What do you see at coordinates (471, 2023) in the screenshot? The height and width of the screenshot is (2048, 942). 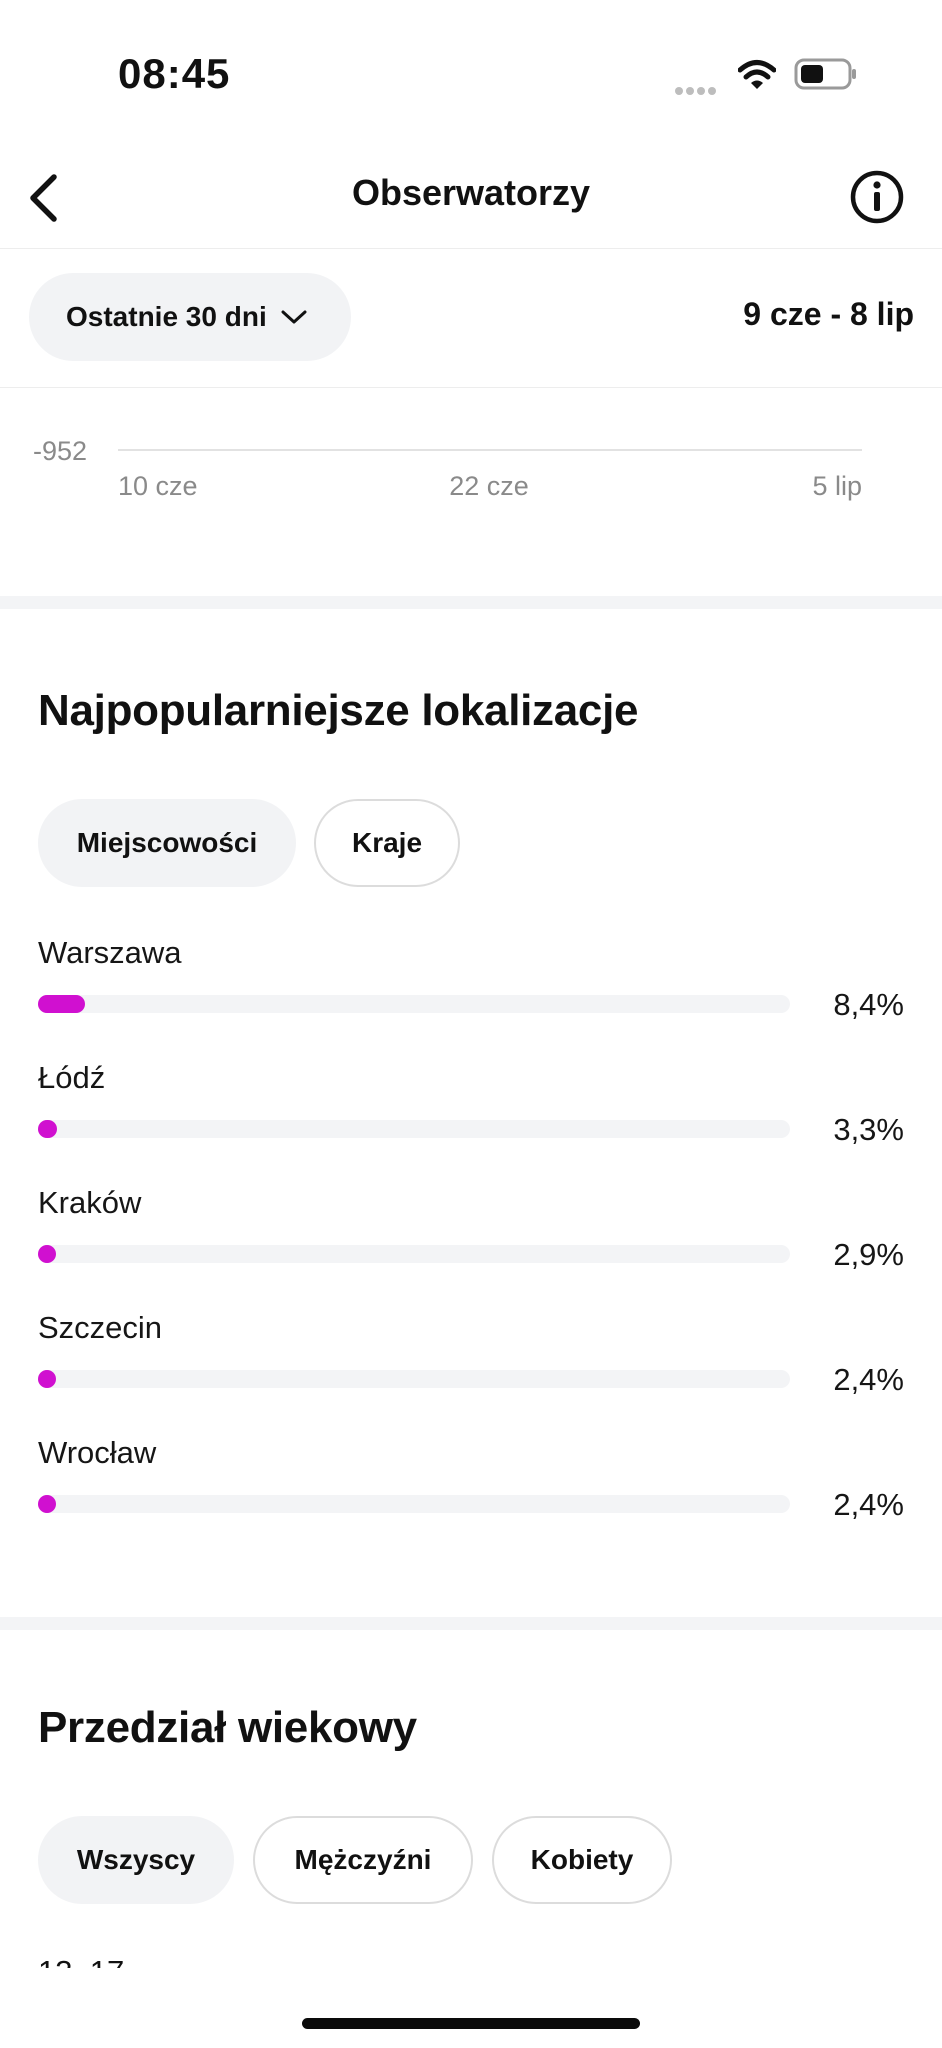 I see `home-indicator` at bounding box center [471, 2023].